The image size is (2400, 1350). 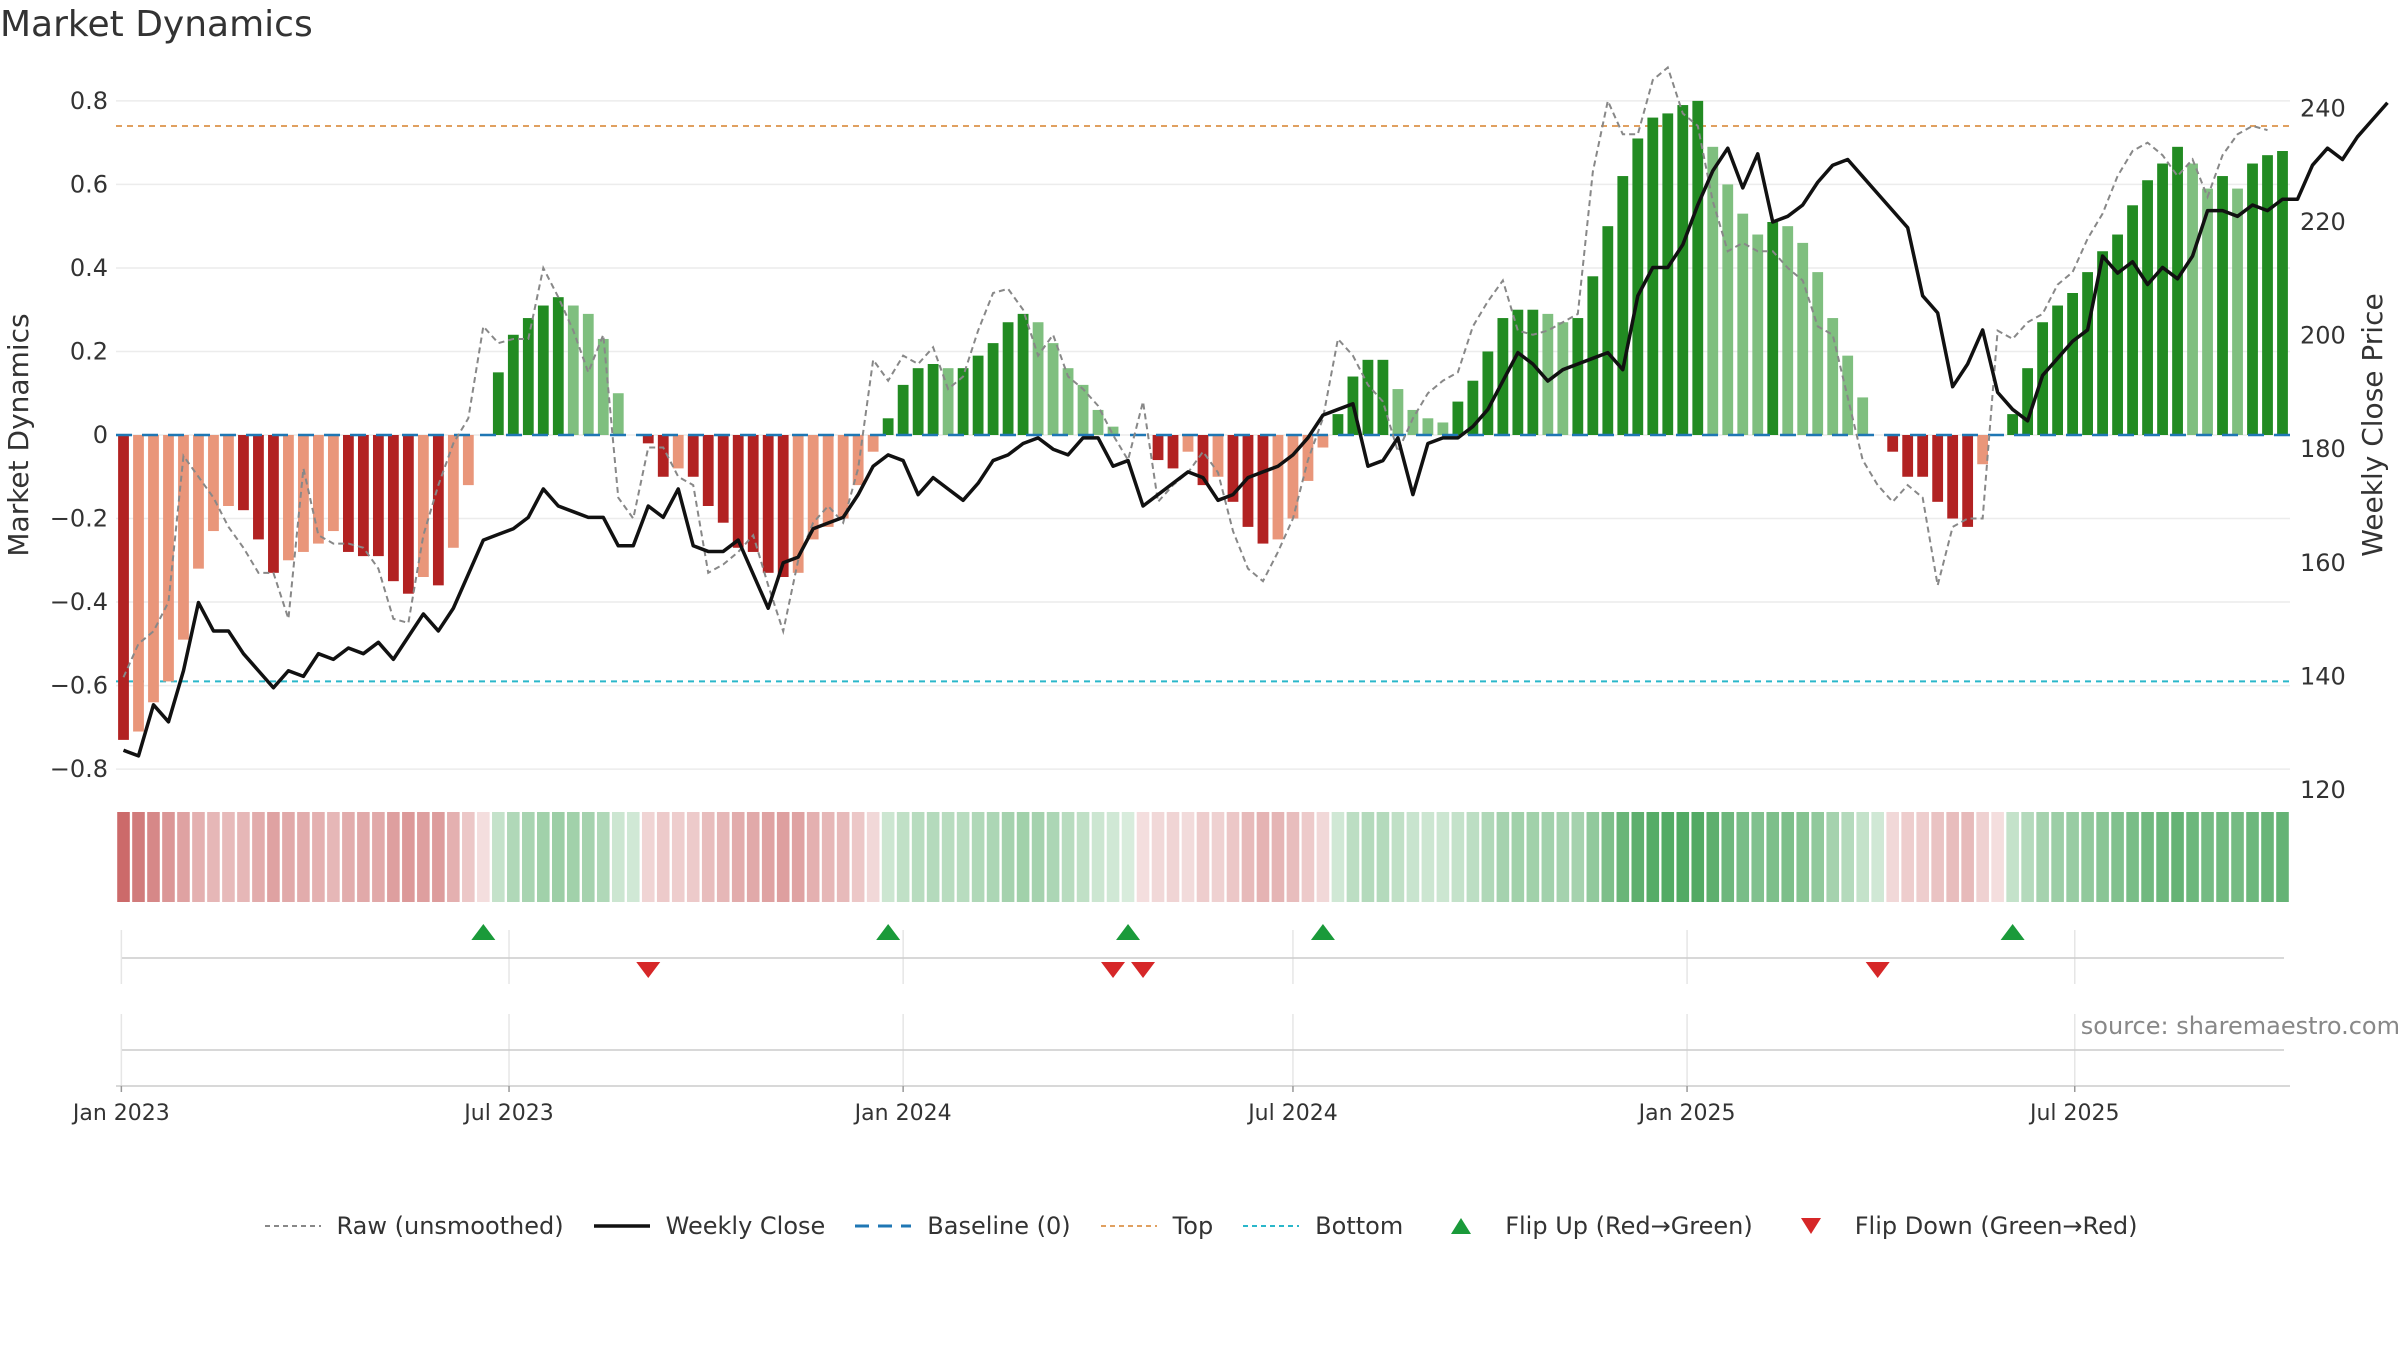 What do you see at coordinates (2372, 424) in the screenshot?
I see `y2-axis-label: Weekly Close Price` at bounding box center [2372, 424].